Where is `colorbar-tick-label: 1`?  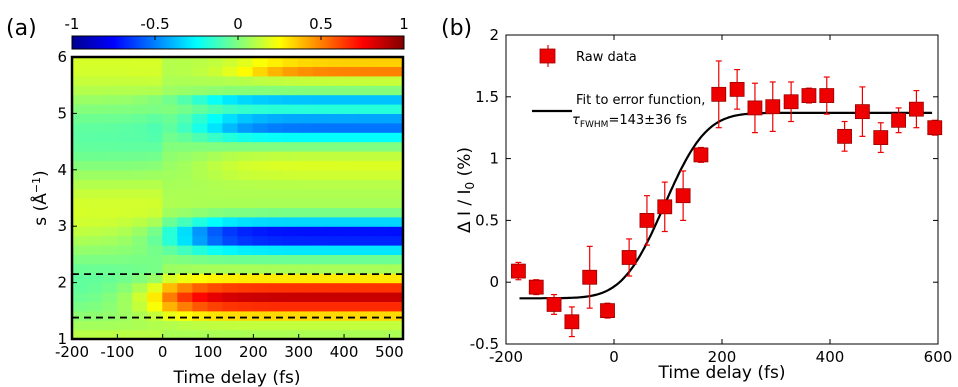
colorbar-tick-label: 1 is located at coordinates (404, 24).